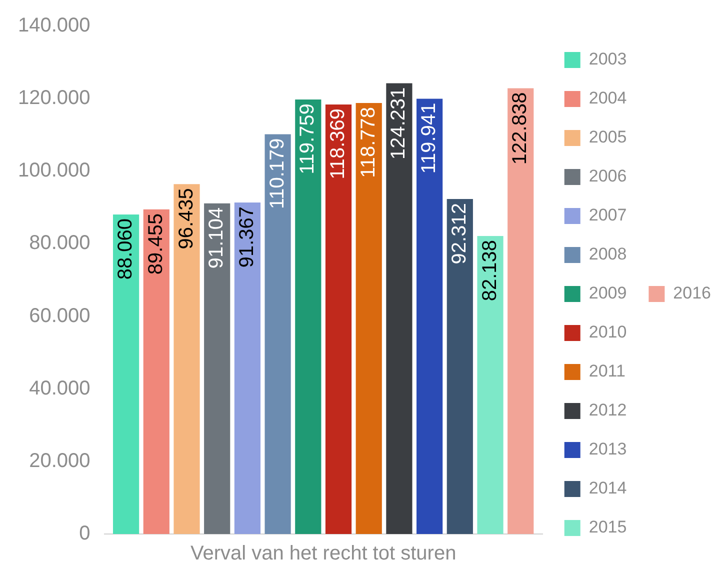  What do you see at coordinates (59, 315) in the screenshot?
I see `y-tick-label: 60.000` at bounding box center [59, 315].